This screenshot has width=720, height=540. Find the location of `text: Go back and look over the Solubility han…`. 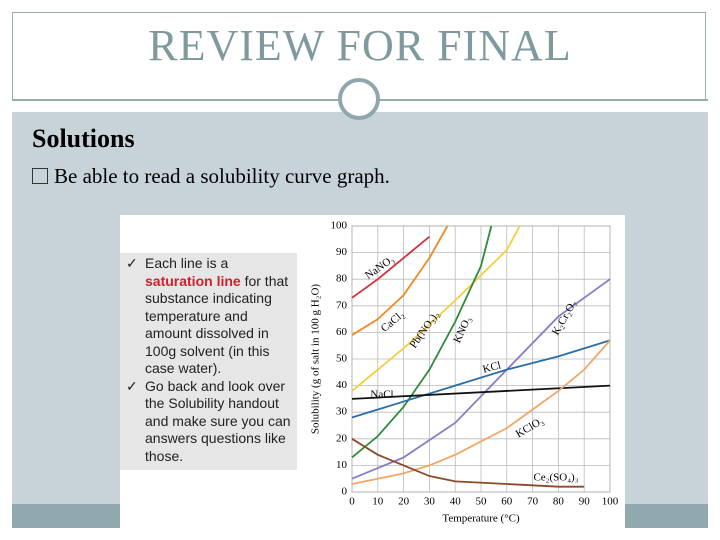

text: Go back and look over the Solubility han… is located at coordinates (218, 420).